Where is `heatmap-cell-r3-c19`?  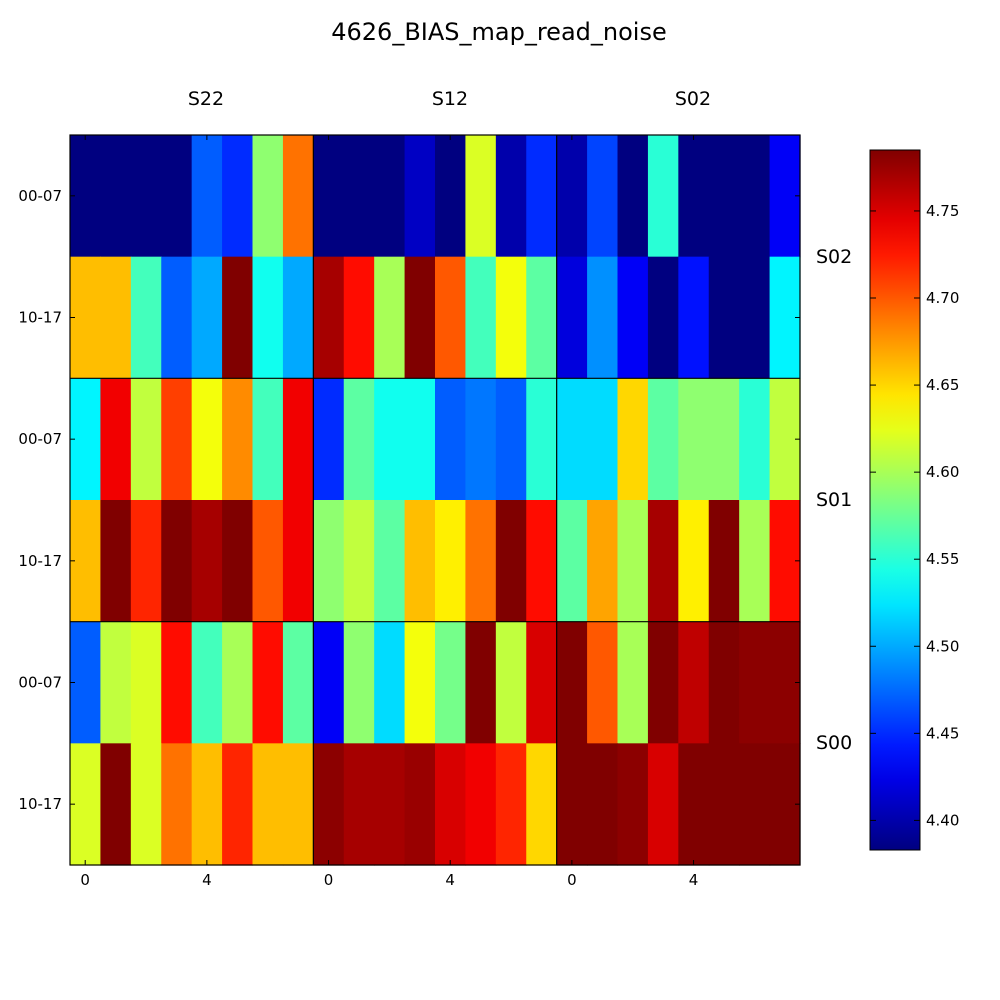 heatmap-cell-r3-c19 is located at coordinates (663, 561).